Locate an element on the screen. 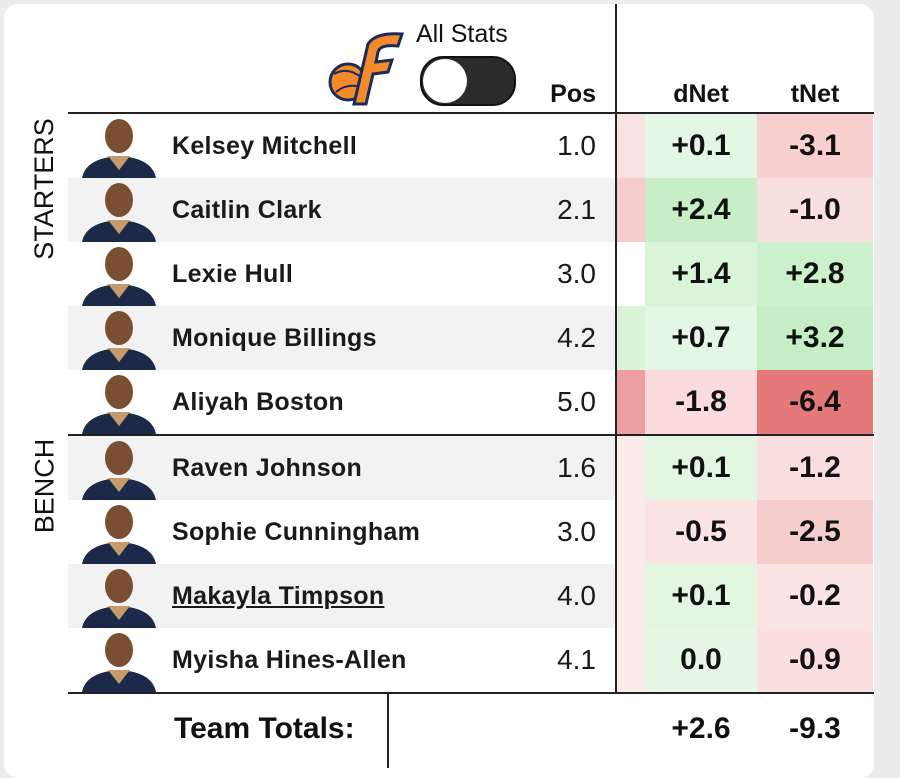 The height and width of the screenshot is (778, 900). tnet-value: -3.1 is located at coordinates (815, 146).